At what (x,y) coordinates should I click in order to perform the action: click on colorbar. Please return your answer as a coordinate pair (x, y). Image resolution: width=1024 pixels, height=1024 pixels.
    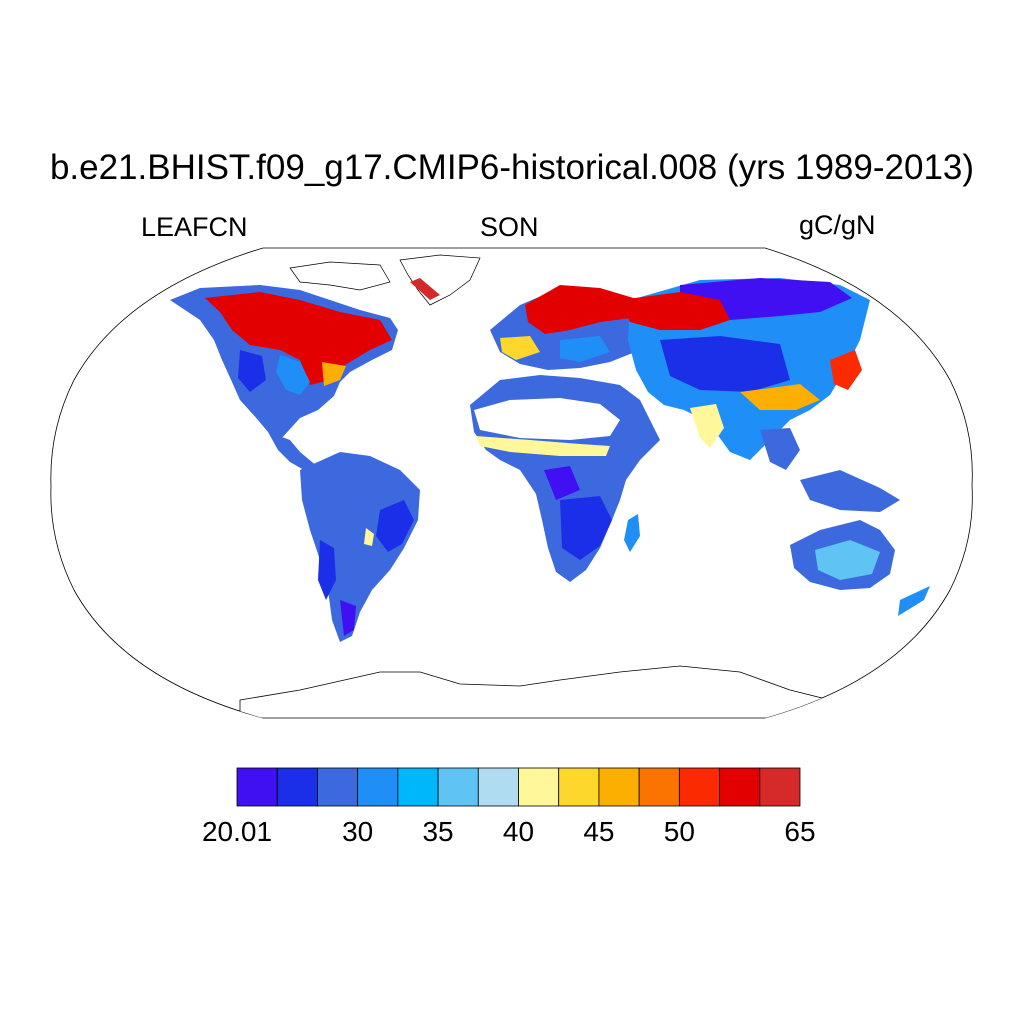
    Looking at the image, I should click on (518, 787).